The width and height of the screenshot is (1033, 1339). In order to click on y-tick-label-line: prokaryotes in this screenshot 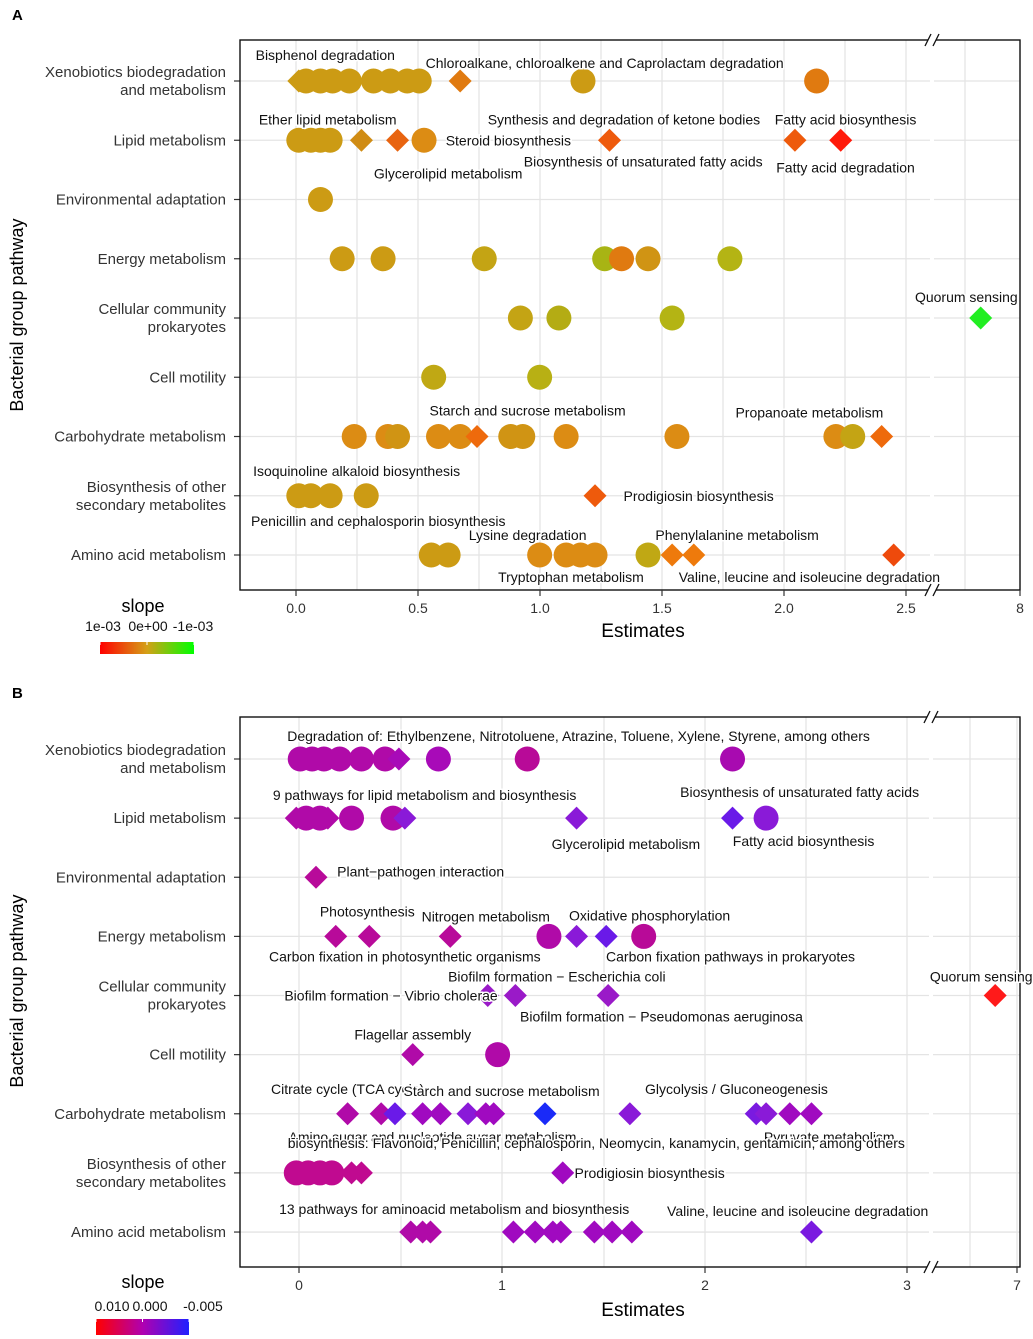, I will do `click(187, 1005)`.